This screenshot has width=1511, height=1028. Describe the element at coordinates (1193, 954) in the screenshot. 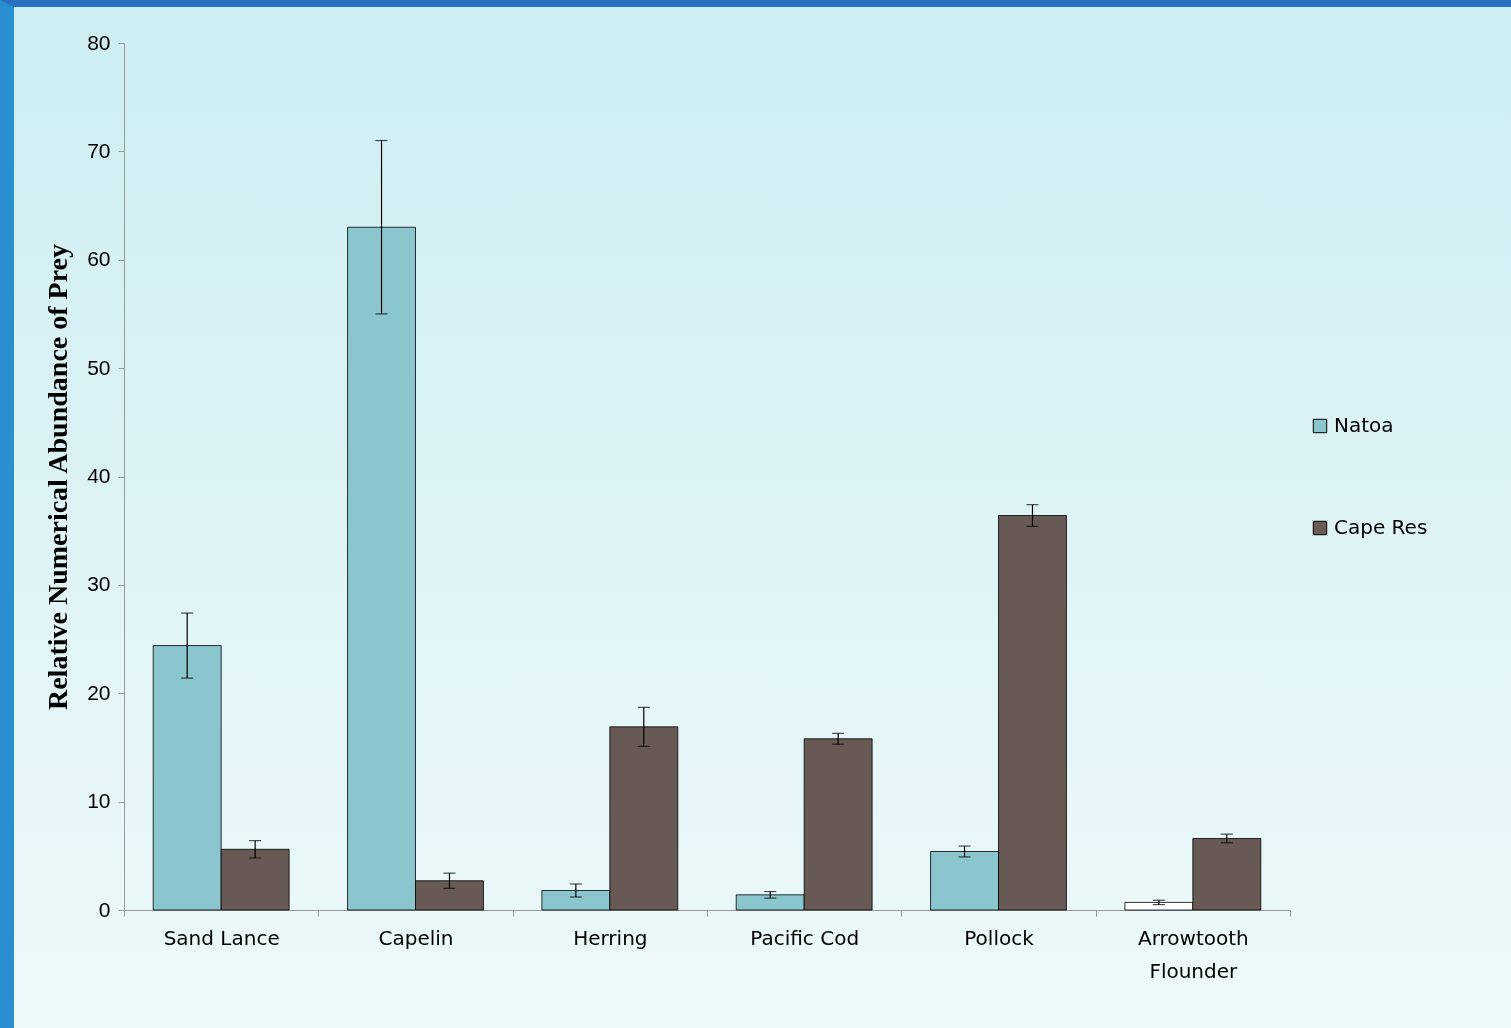

I see `x-tick-label: Arrowtooth Flounder` at that location.